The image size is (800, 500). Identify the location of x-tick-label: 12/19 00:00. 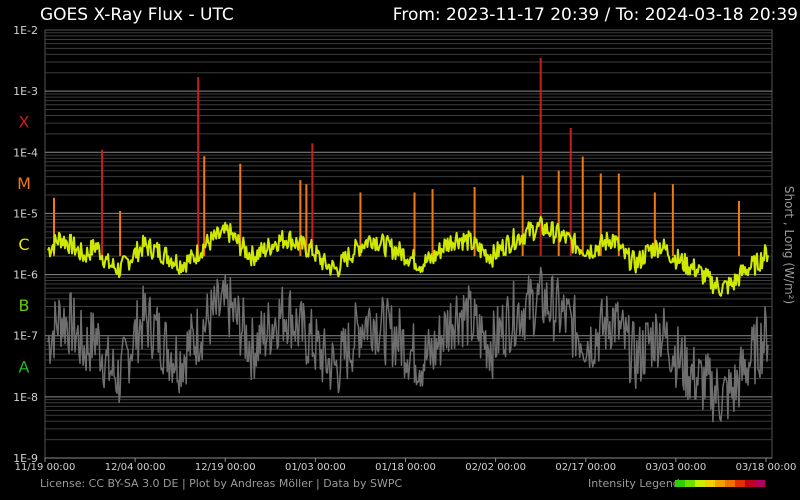
(225, 467).